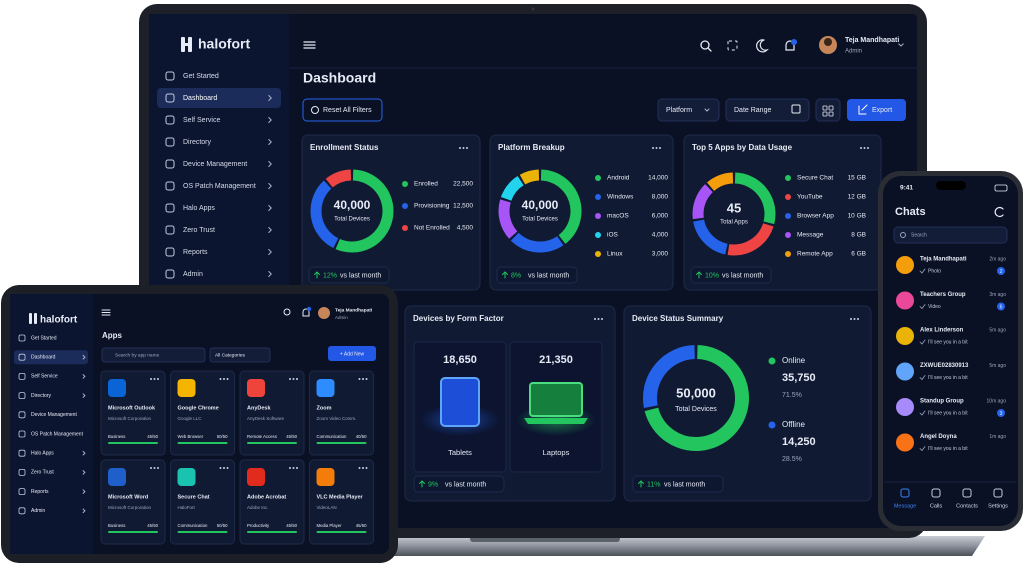 This screenshot has width=1024, height=577. What do you see at coordinates (997, 437) in the screenshot?
I see `chat-time: 1m ago` at bounding box center [997, 437].